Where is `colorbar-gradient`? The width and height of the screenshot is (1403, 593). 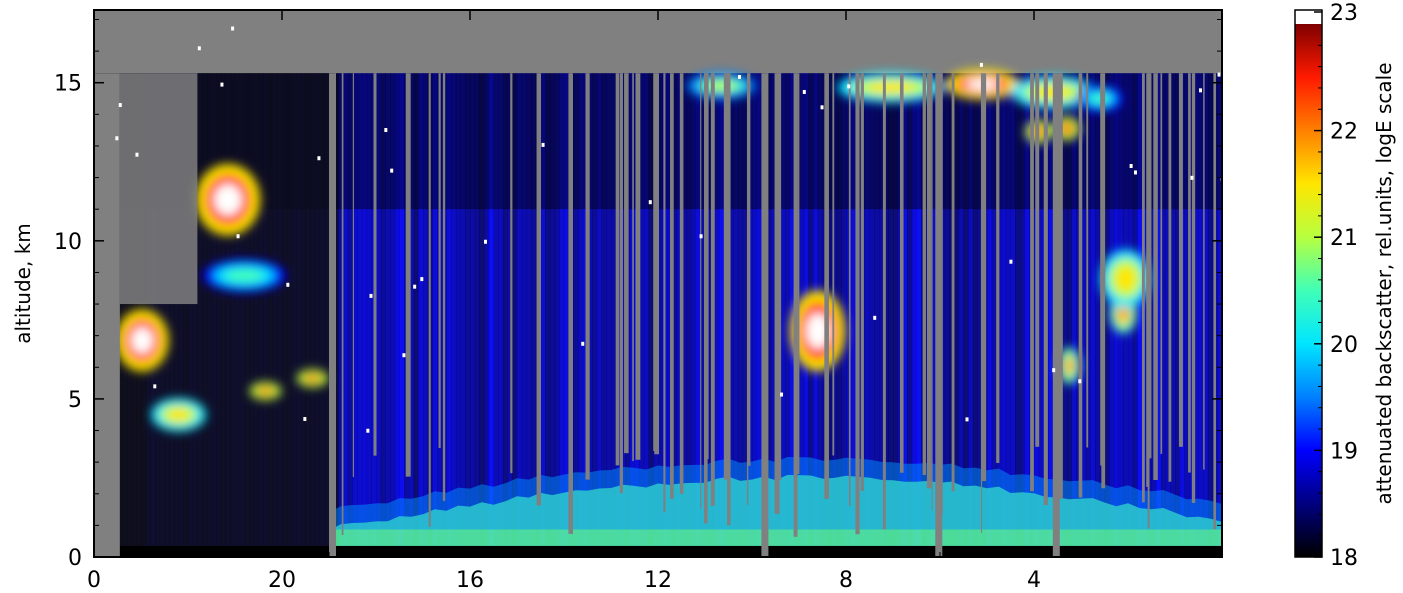 colorbar-gradient is located at coordinates (1308, 290).